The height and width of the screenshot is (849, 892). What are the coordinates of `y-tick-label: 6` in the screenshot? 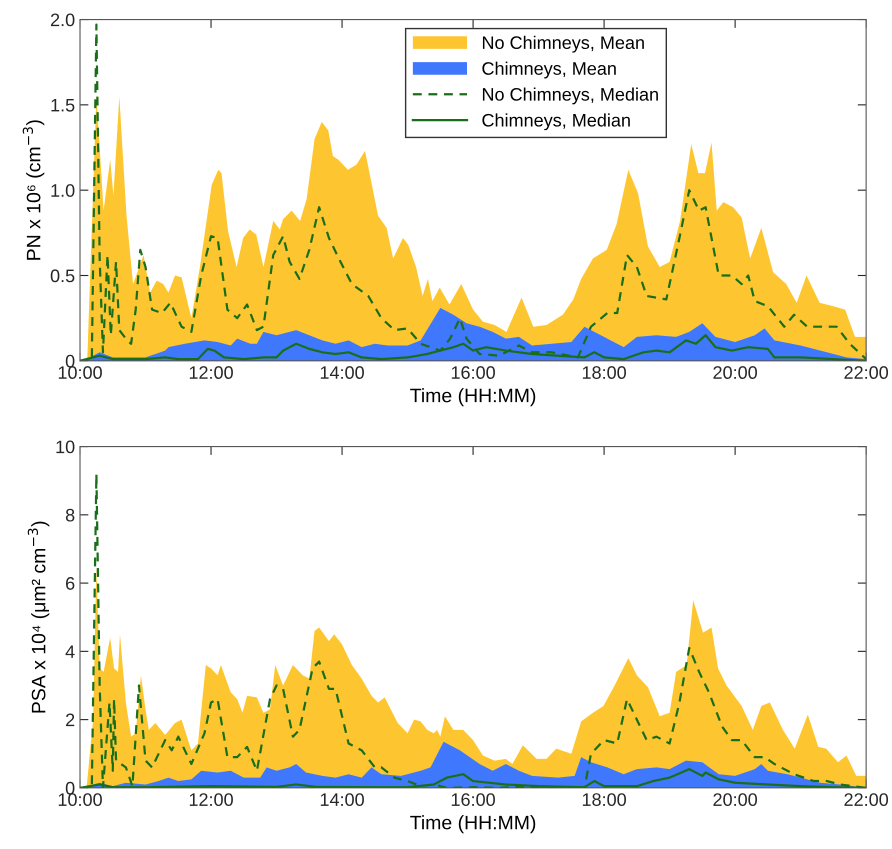 It's located at (70, 583).